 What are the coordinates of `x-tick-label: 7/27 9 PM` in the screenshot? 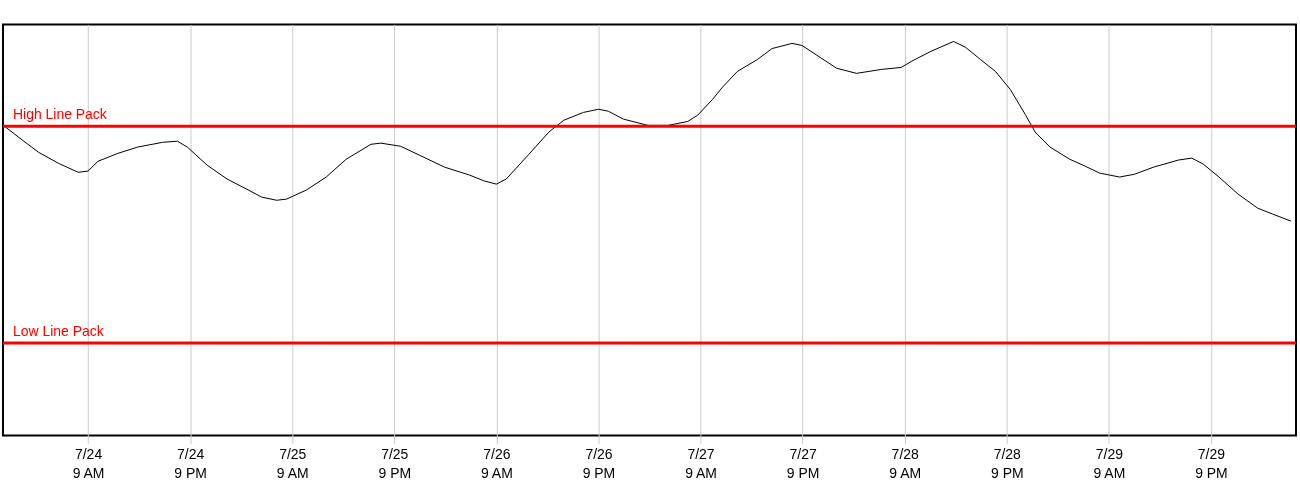 It's located at (803, 463).